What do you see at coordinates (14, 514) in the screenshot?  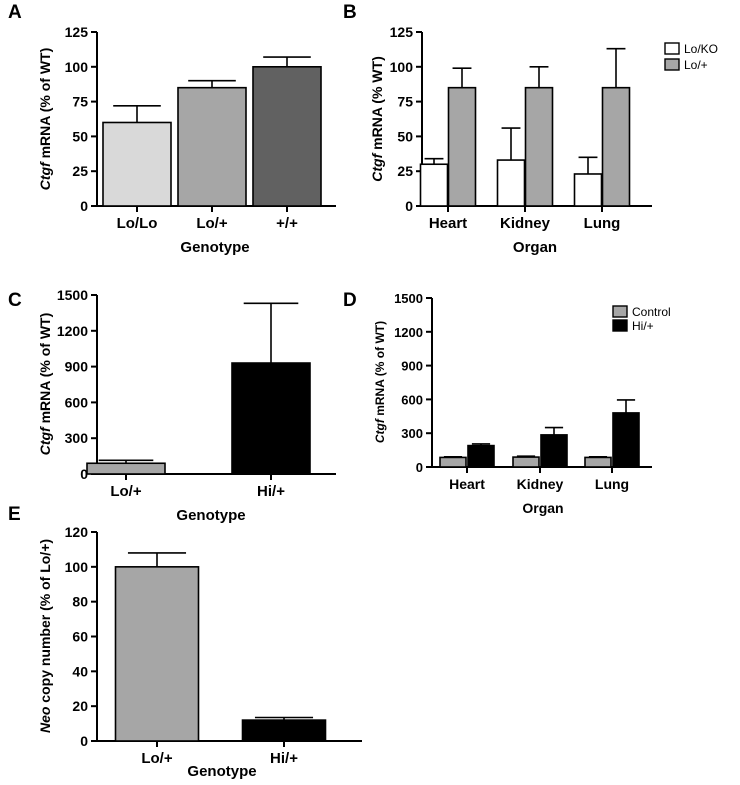 I see `panel-label-e: E` at bounding box center [14, 514].